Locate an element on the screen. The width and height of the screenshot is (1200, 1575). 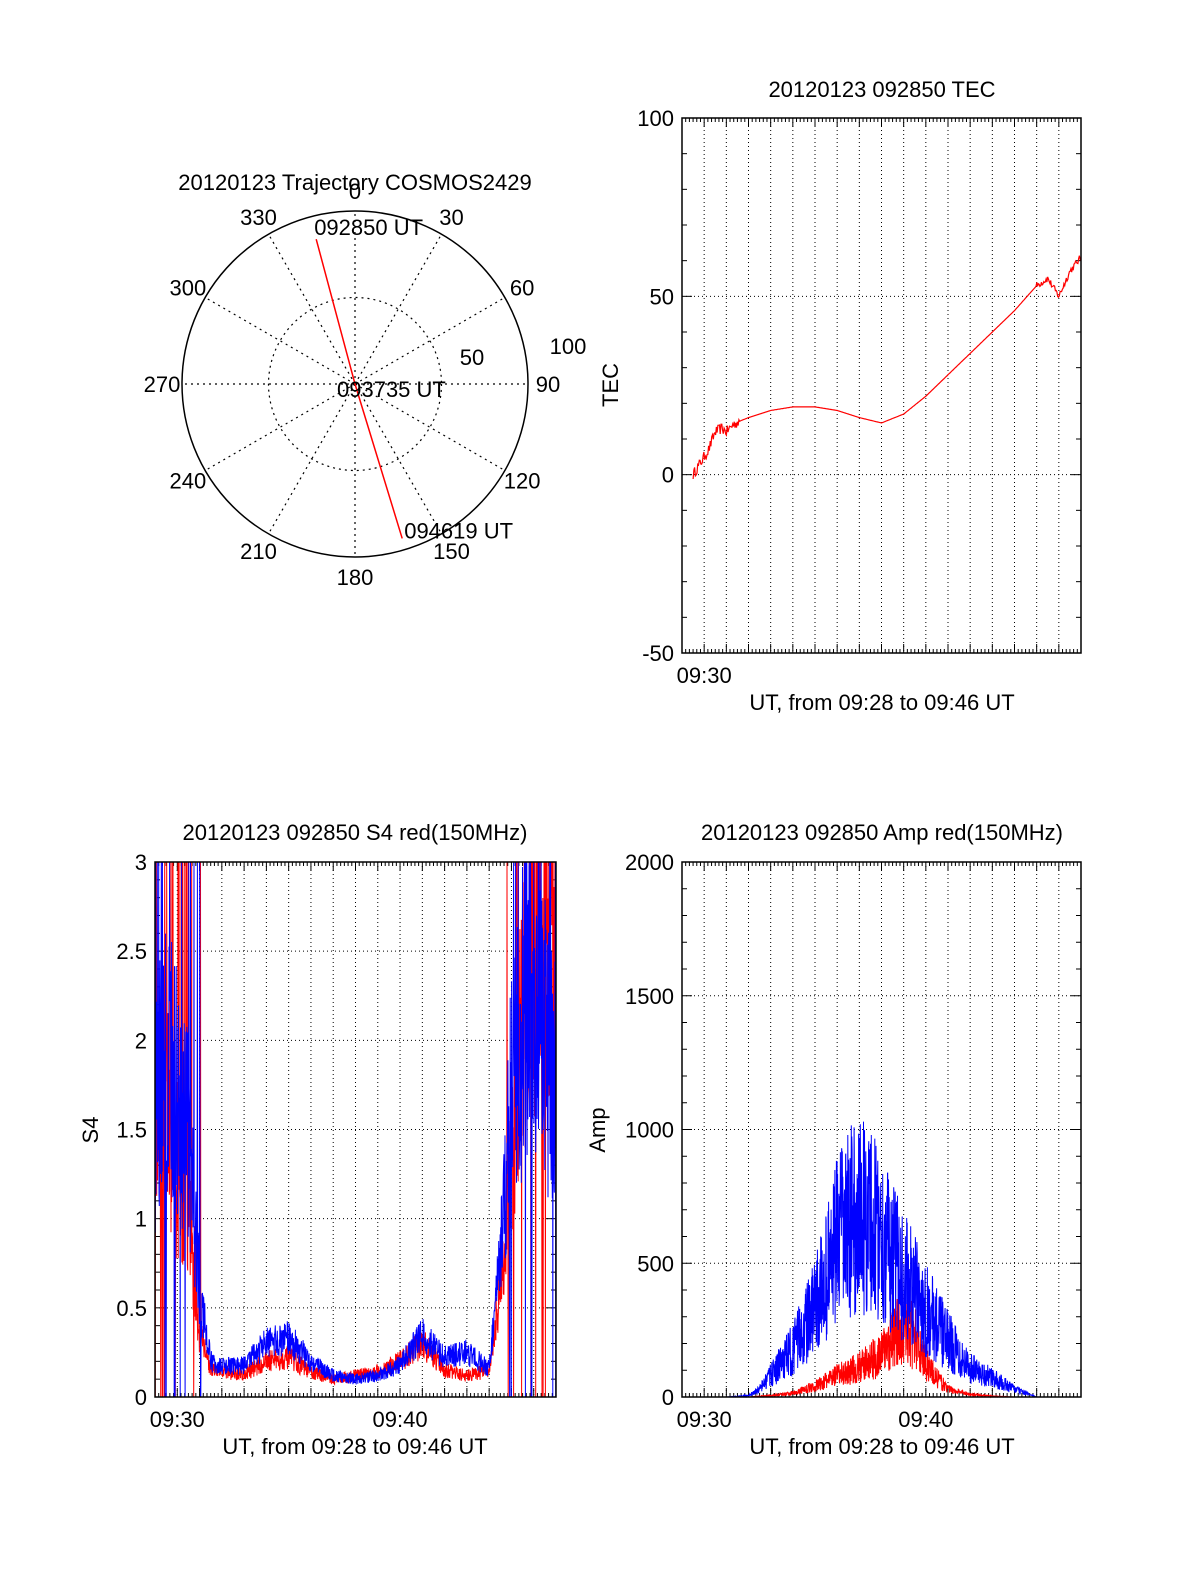
y-tick-label: -50 is located at coordinates (658, 653).